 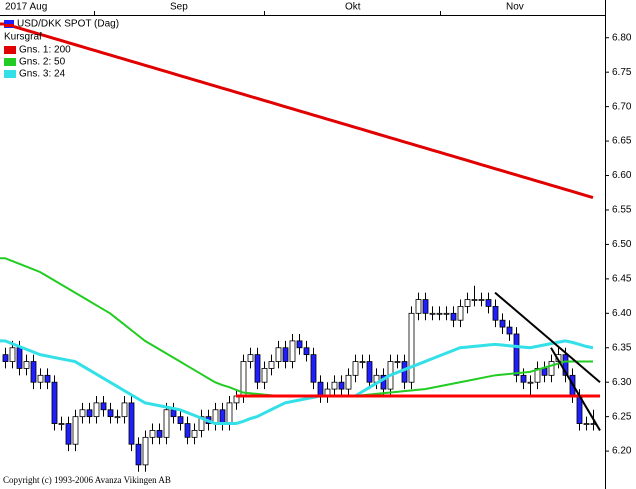 What do you see at coordinates (179, 7) in the screenshot?
I see `x-tick-label: Sep` at bounding box center [179, 7].